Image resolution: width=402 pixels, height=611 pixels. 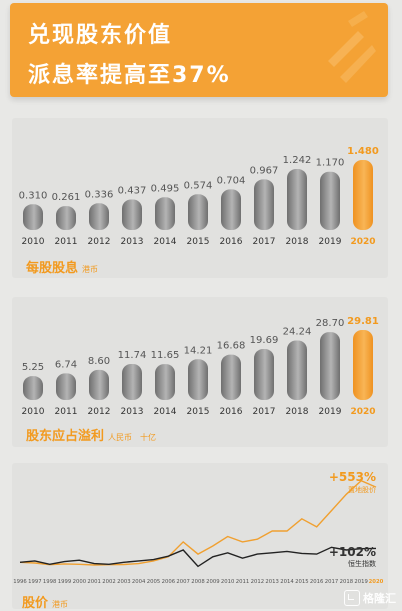 I want to click on profit-value-label: 6.74, so click(x=66, y=364).